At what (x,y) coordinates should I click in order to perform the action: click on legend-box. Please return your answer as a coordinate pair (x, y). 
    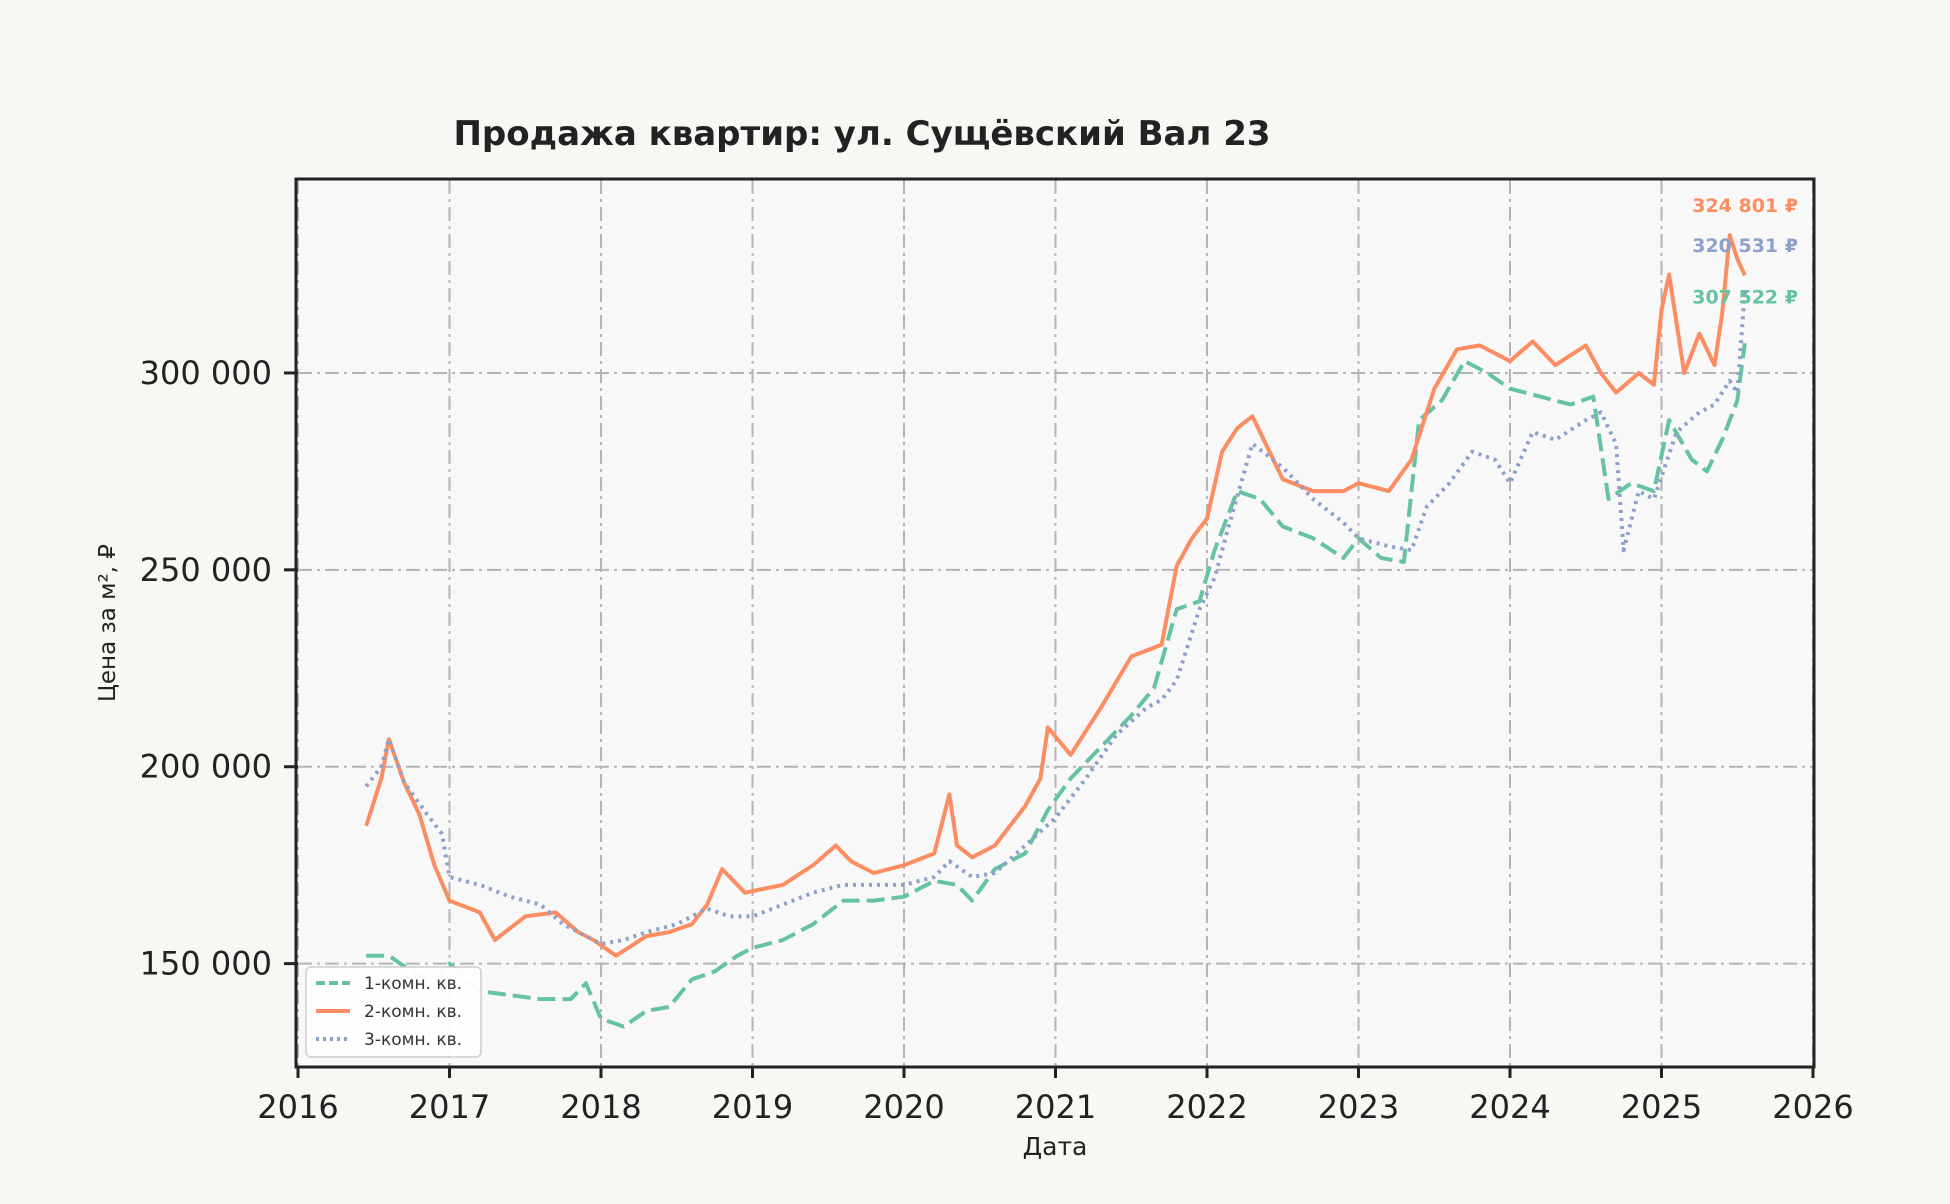
    Looking at the image, I should click on (393, 1012).